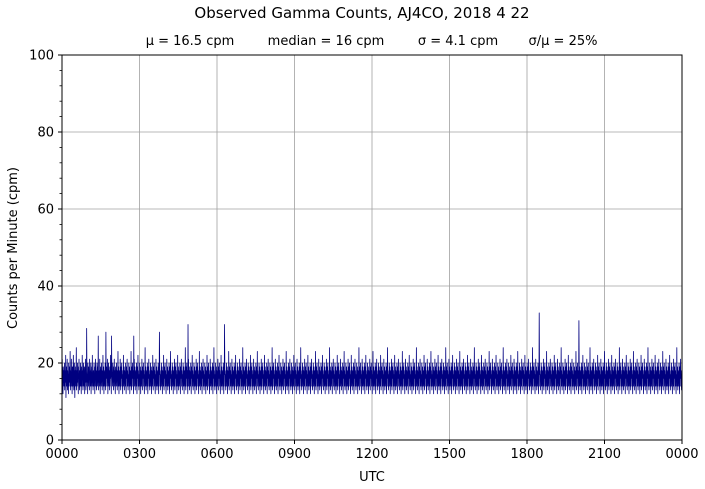  Describe the element at coordinates (372, 477) in the screenshot. I see `x-axis-label: UTC` at that location.